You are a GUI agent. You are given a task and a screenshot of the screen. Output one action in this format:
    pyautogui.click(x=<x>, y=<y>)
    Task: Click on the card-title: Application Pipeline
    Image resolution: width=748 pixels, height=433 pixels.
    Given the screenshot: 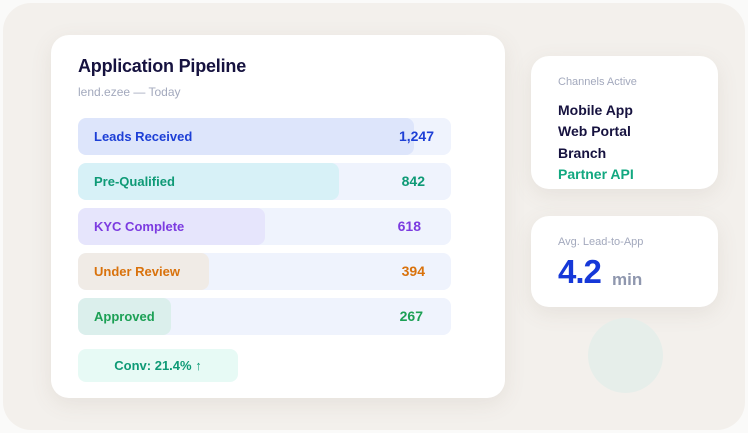 What is the action you would take?
    pyautogui.click(x=162, y=66)
    